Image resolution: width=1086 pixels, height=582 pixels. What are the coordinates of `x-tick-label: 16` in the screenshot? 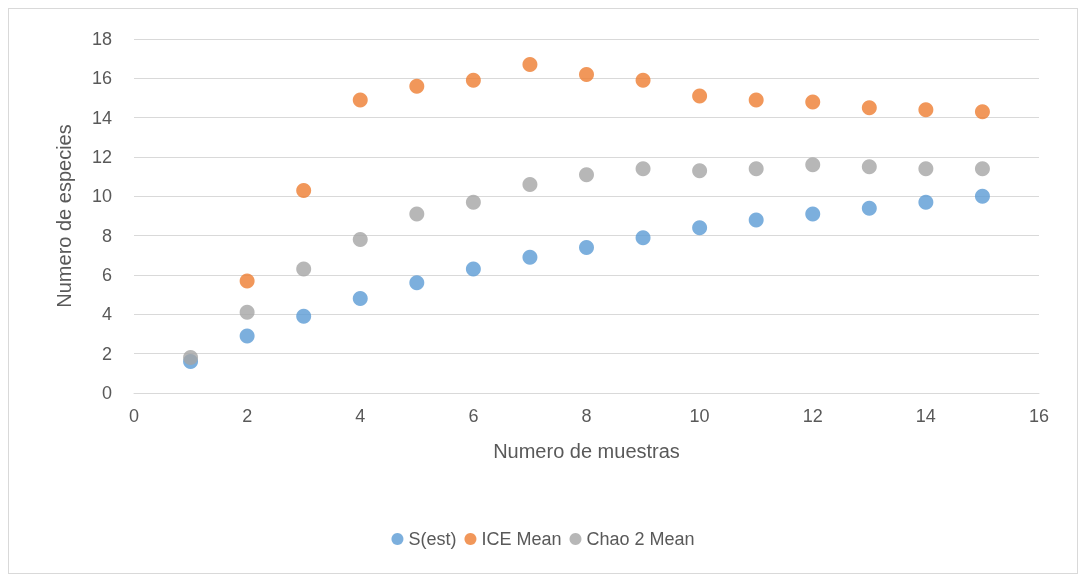 It's located at (1039, 416).